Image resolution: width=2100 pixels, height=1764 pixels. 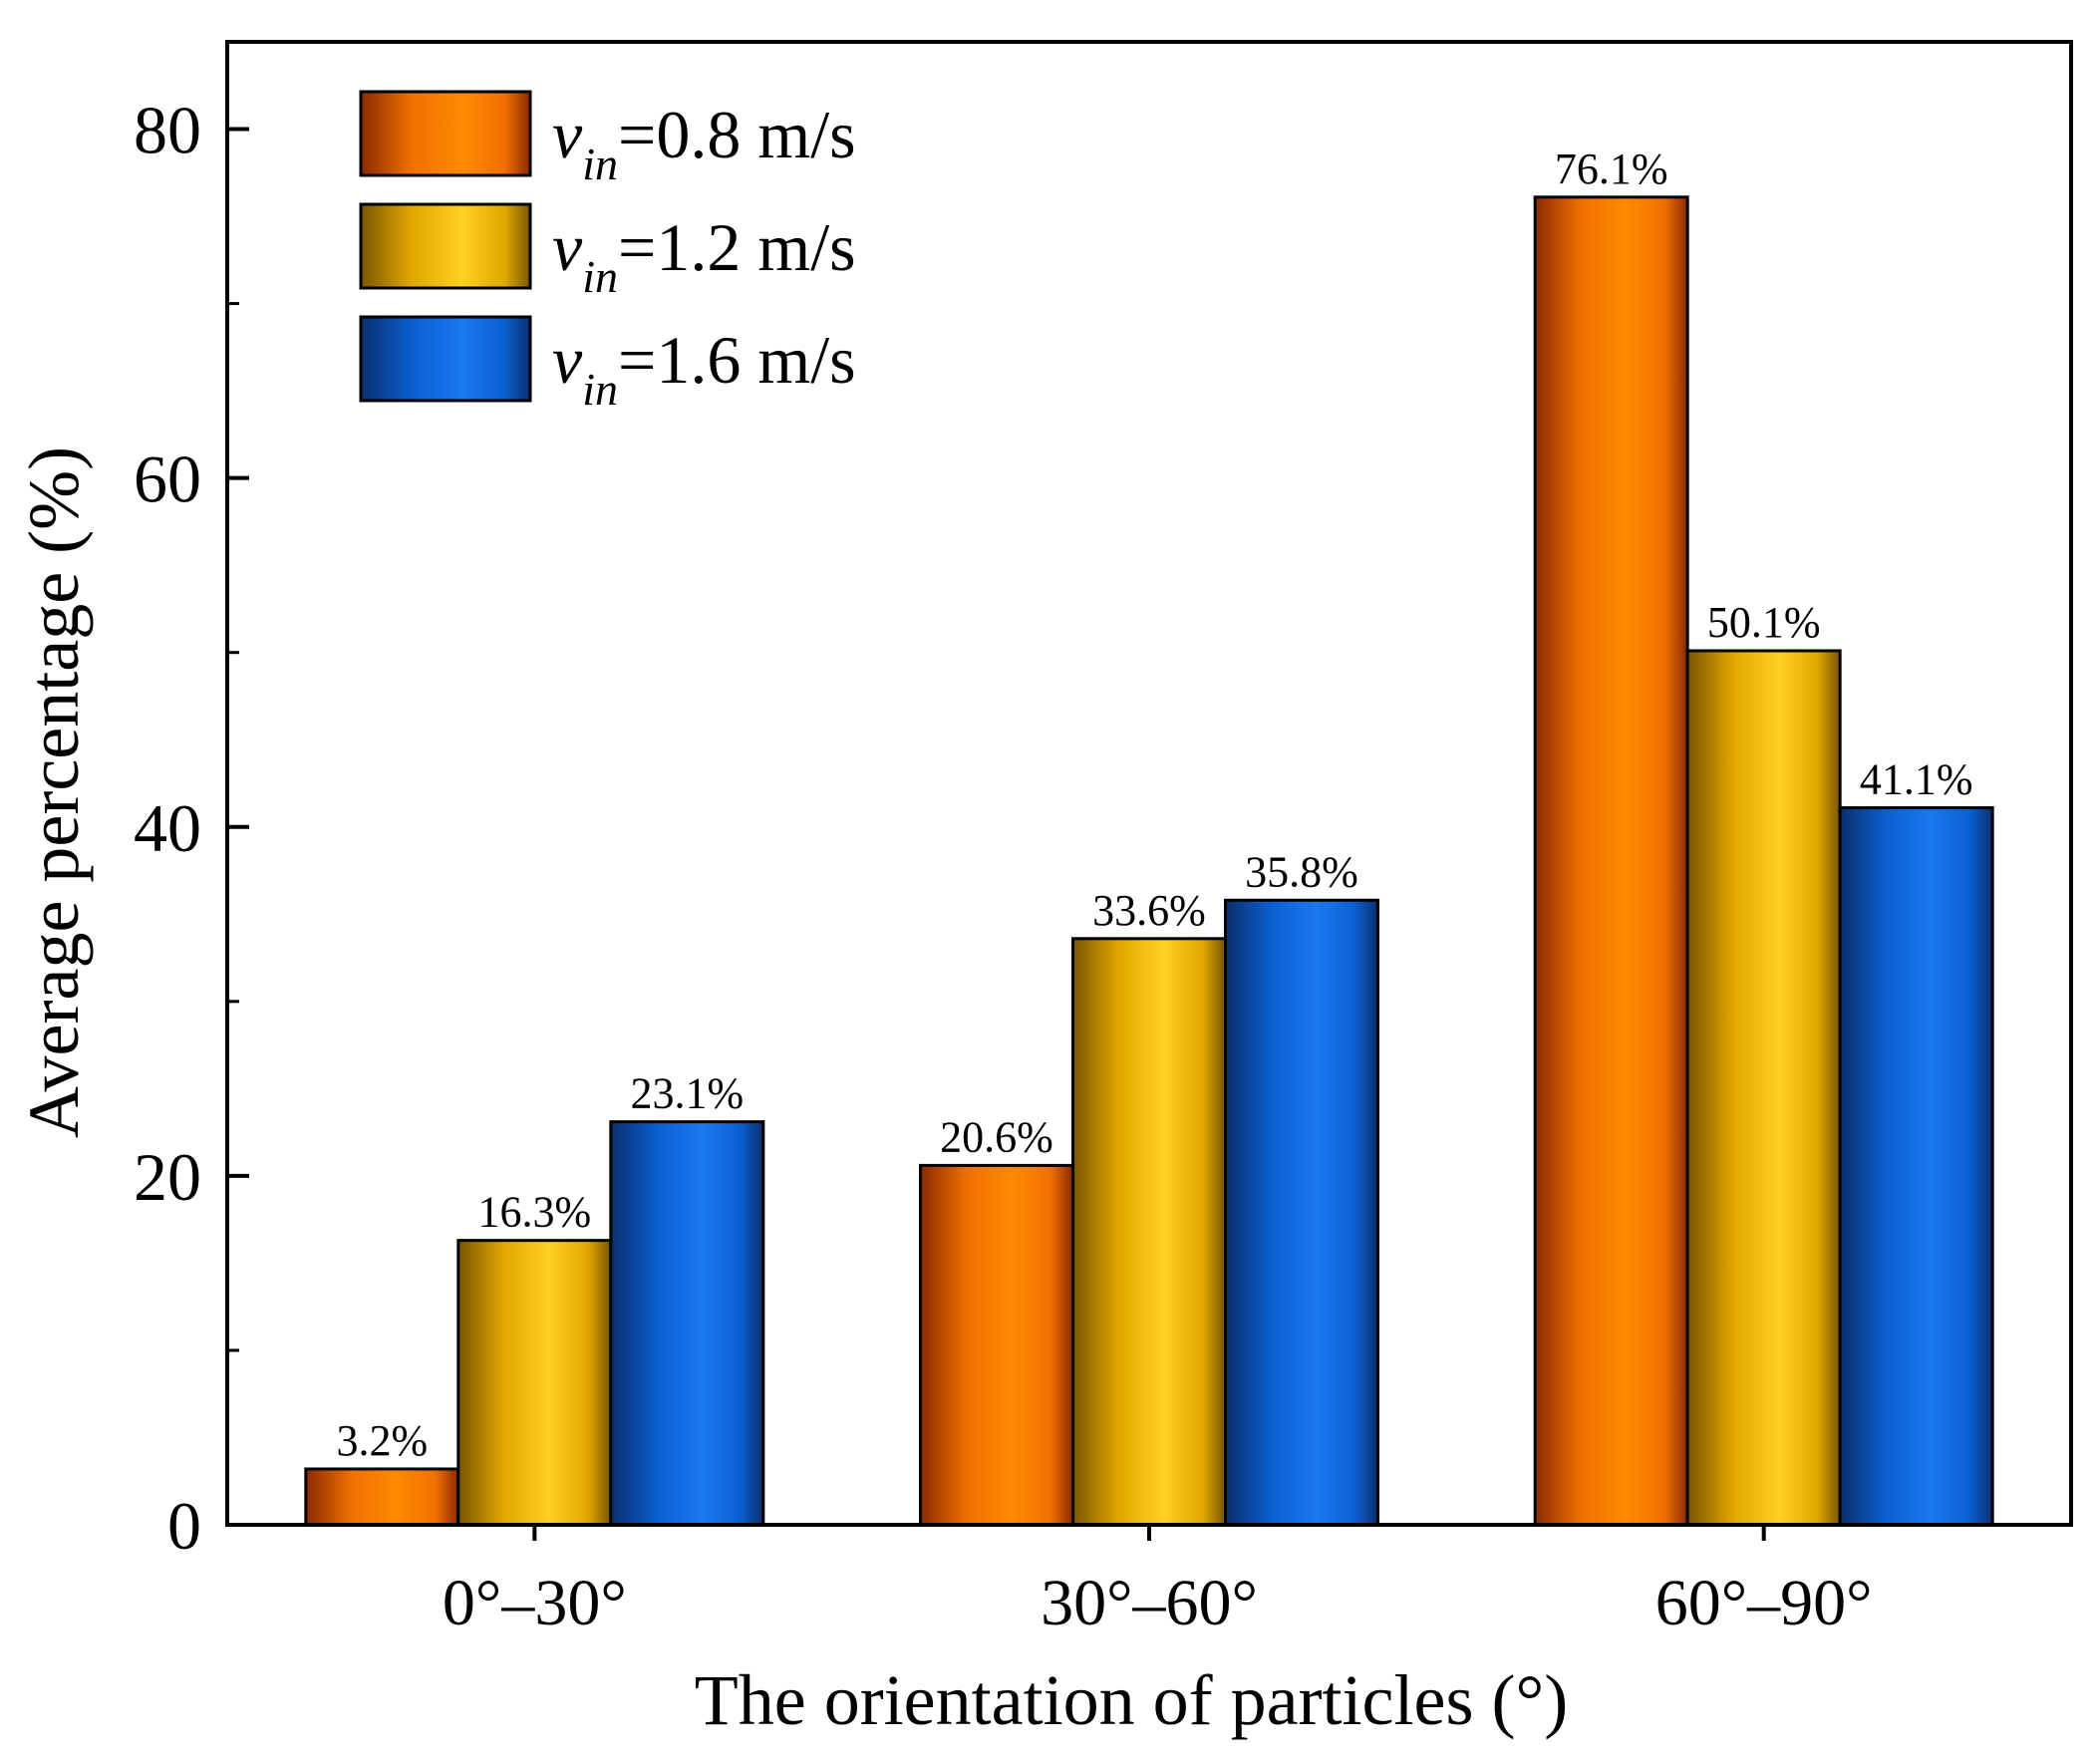 What do you see at coordinates (1131, 1700) in the screenshot?
I see `x-axis-title: The orientation of particles (°)` at bounding box center [1131, 1700].